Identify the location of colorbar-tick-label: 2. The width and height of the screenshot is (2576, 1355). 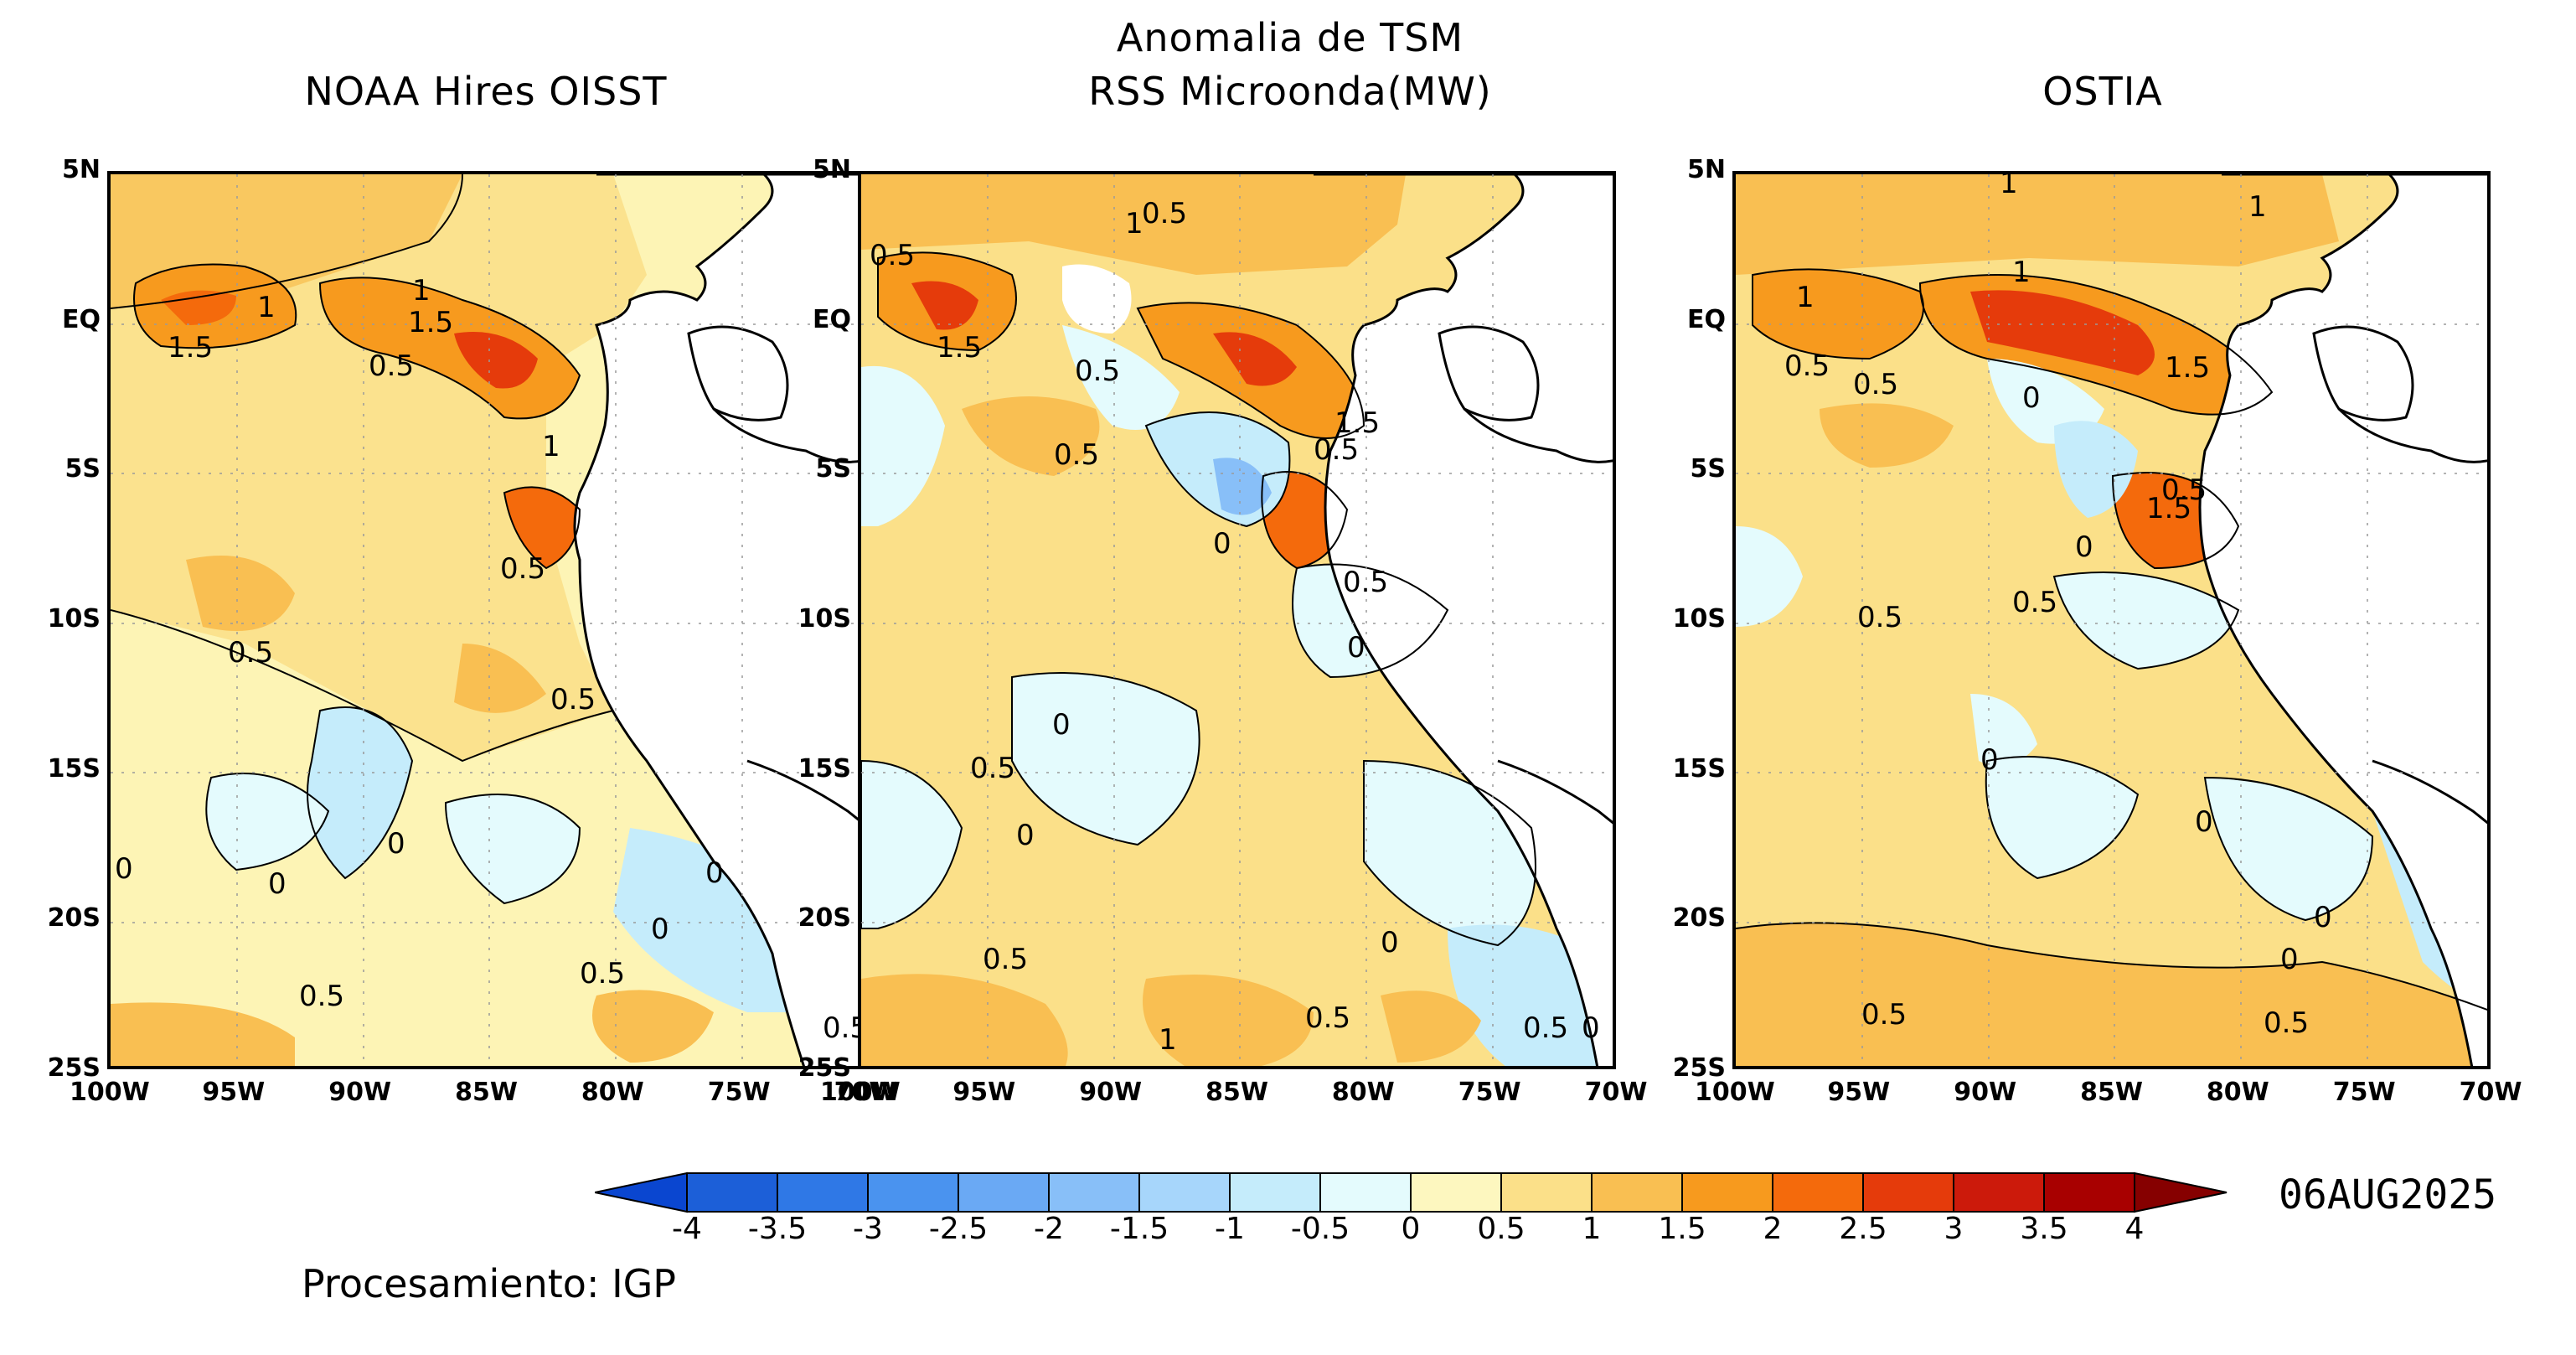
(1773, 1229).